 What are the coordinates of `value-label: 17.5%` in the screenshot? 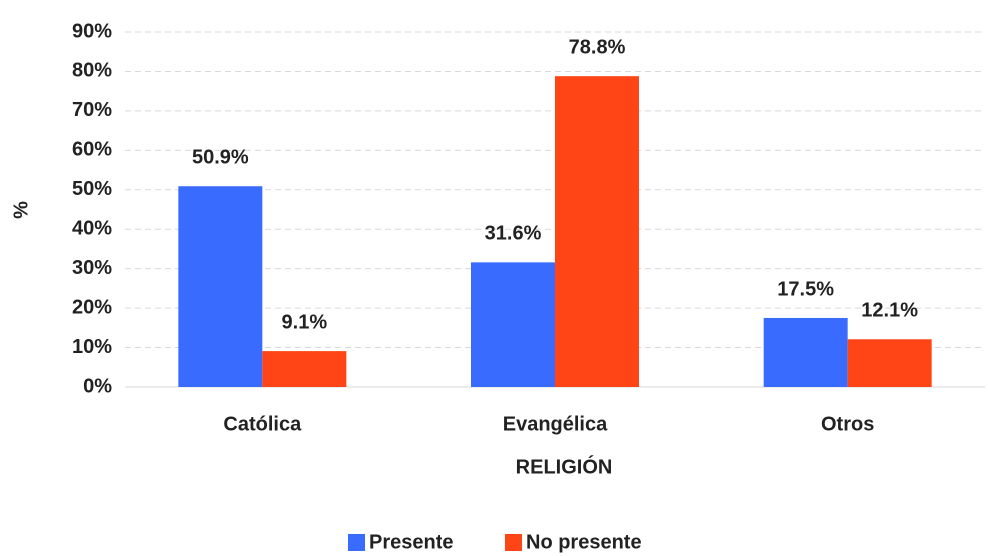 It's located at (805, 289).